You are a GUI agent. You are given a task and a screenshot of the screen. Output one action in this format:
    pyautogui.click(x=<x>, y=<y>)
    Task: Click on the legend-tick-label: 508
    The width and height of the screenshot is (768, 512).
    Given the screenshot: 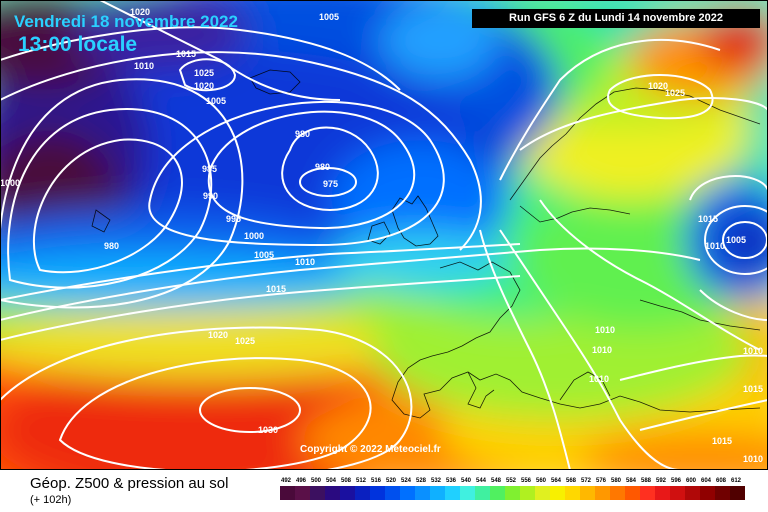 What is the action you would take?
    pyautogui.click(x=346, y=481)
    